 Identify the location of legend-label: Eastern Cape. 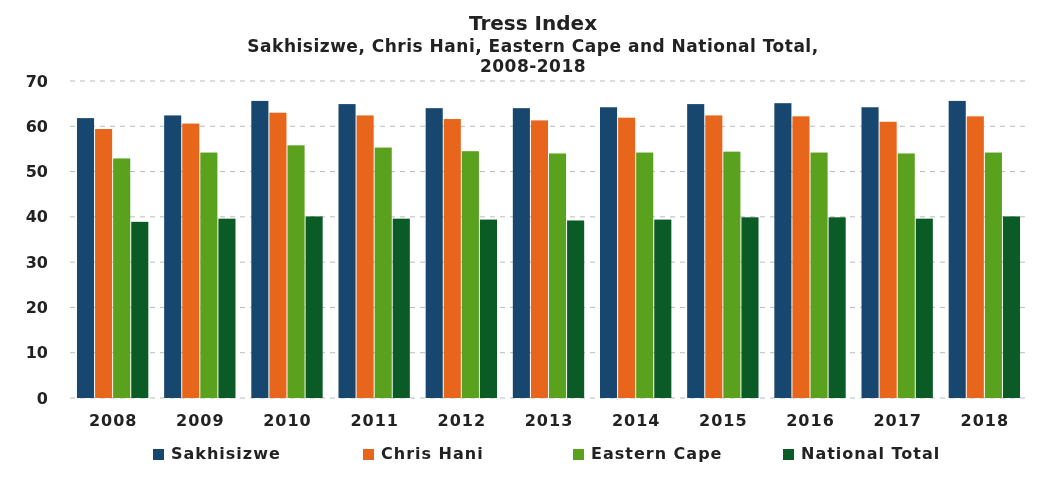
(657, 453).